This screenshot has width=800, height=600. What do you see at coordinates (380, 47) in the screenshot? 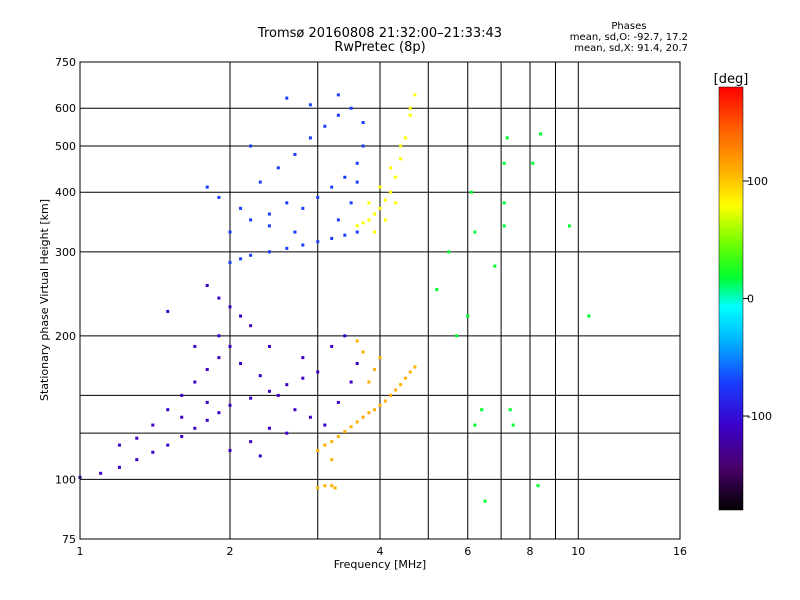
I see `chart-subtitle: RwPretec (8p)` at bounding box center [380, 47].